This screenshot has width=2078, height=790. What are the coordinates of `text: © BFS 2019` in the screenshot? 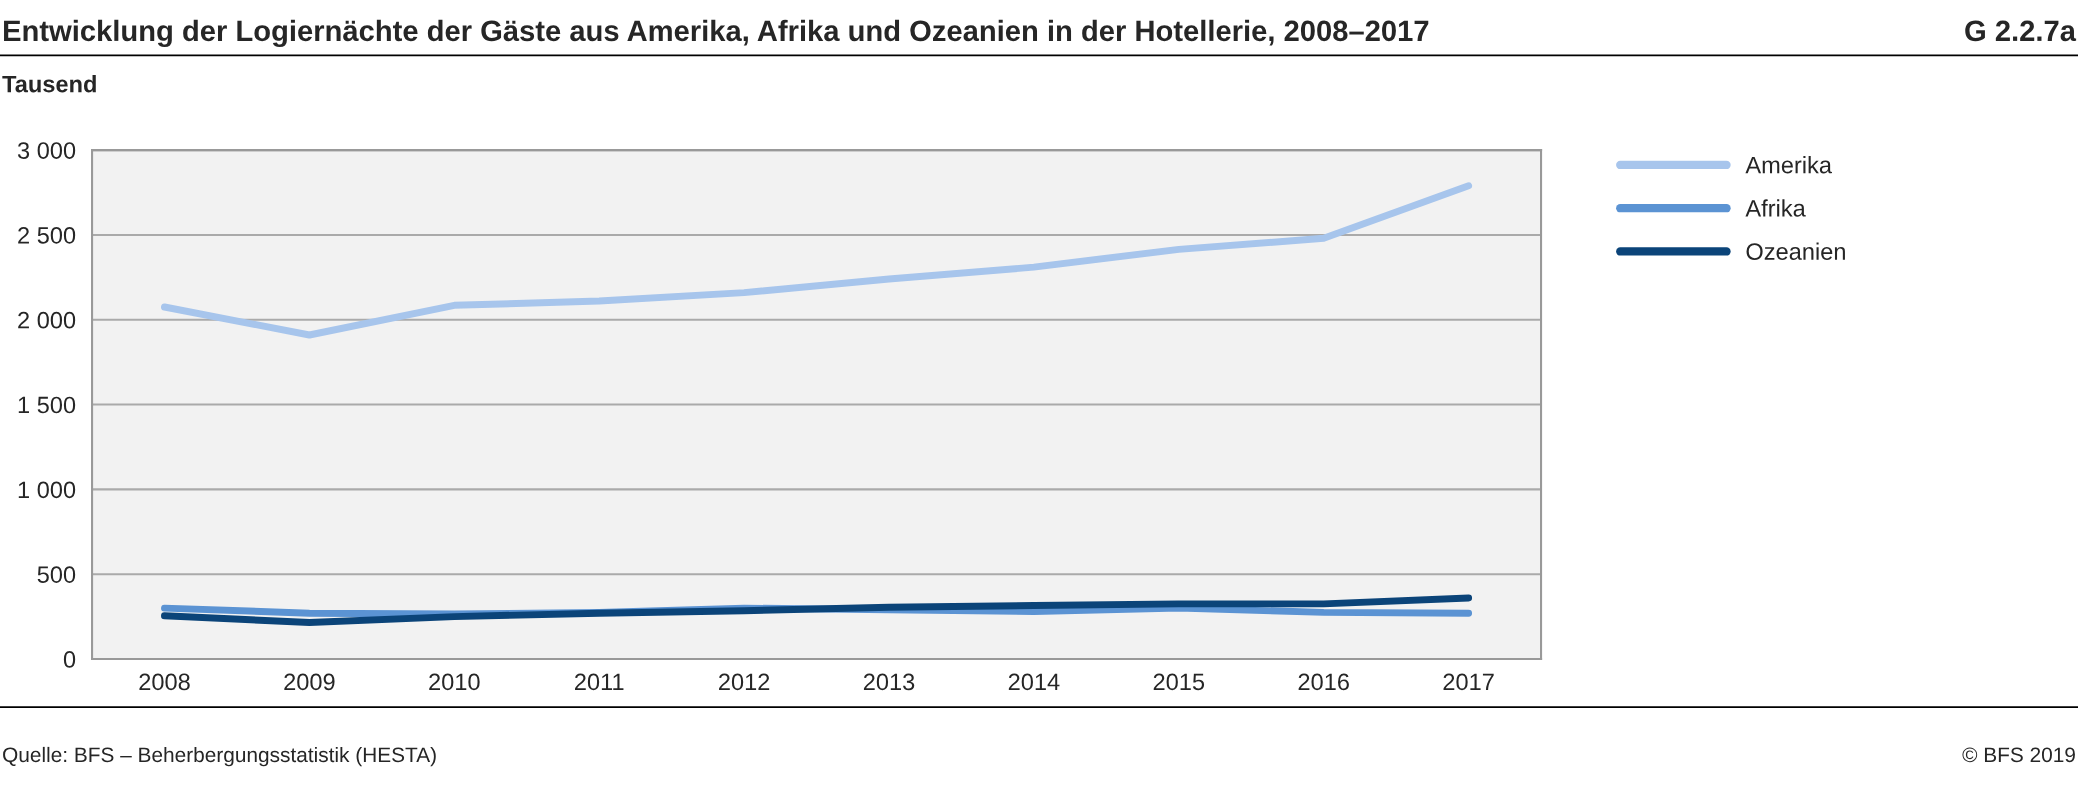 It's located at (2018, 755).